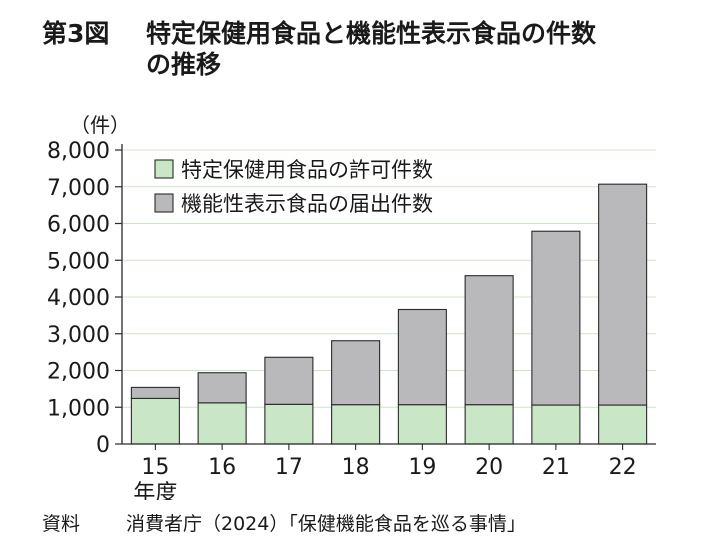  I want to click on chart-title: 第3図 特定保健用食品と機能性表示食品の件数 の推移, so click(362, 49).